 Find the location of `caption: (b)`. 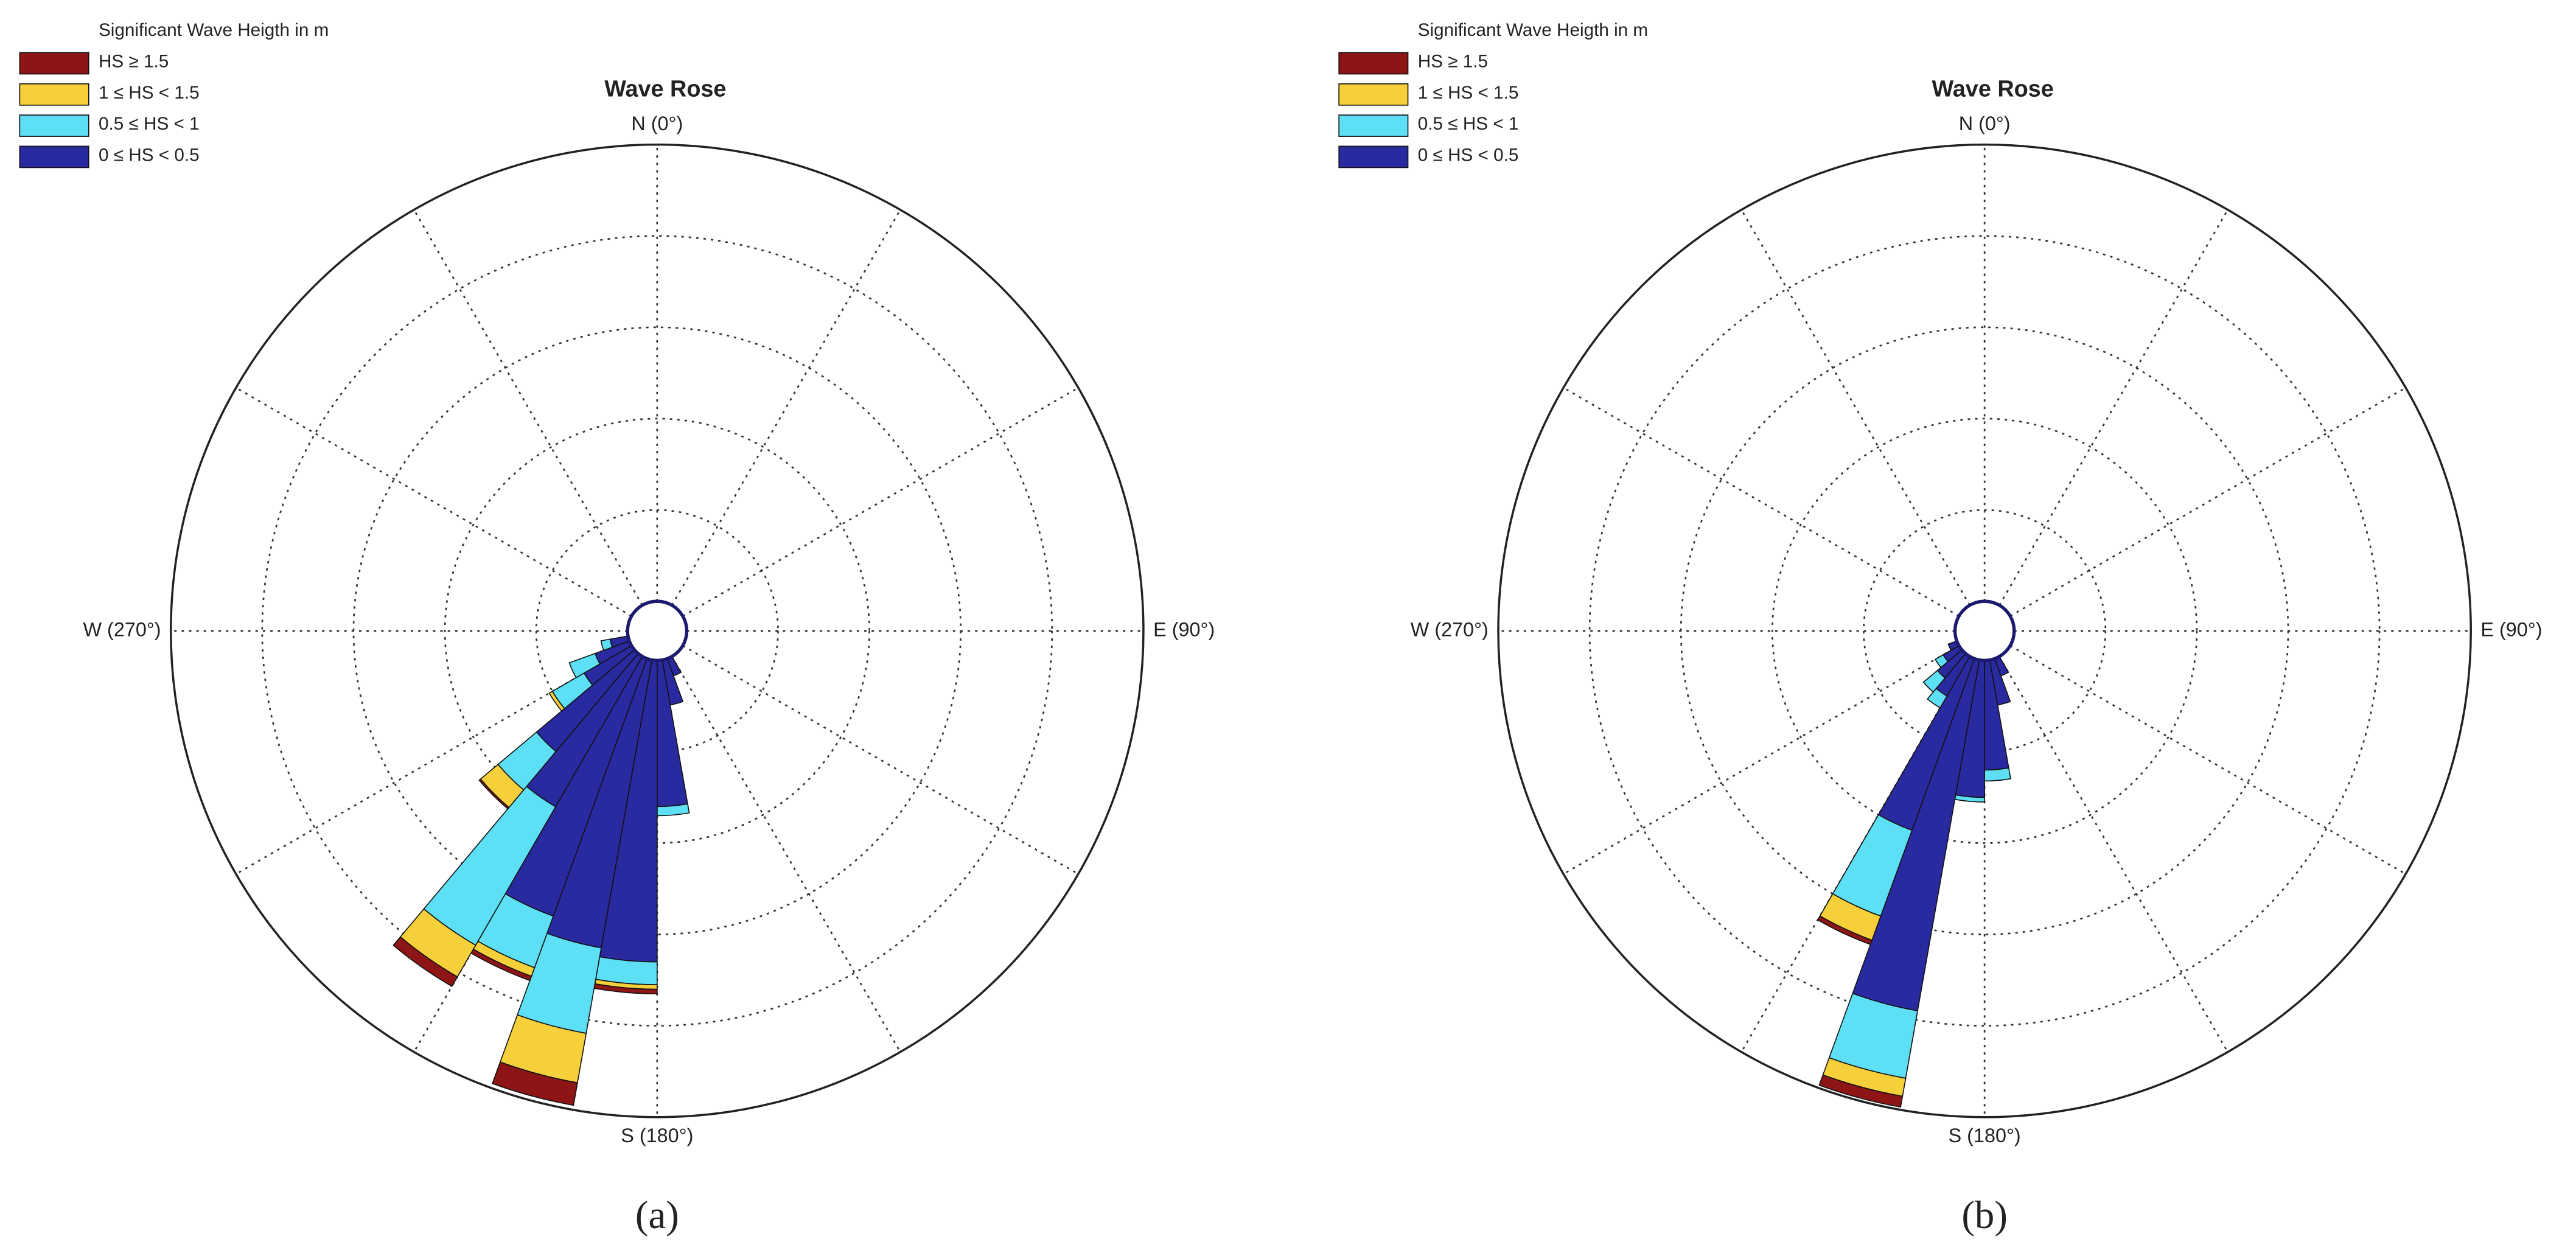

caption: (b) is located at coordinates (1984, 1215).